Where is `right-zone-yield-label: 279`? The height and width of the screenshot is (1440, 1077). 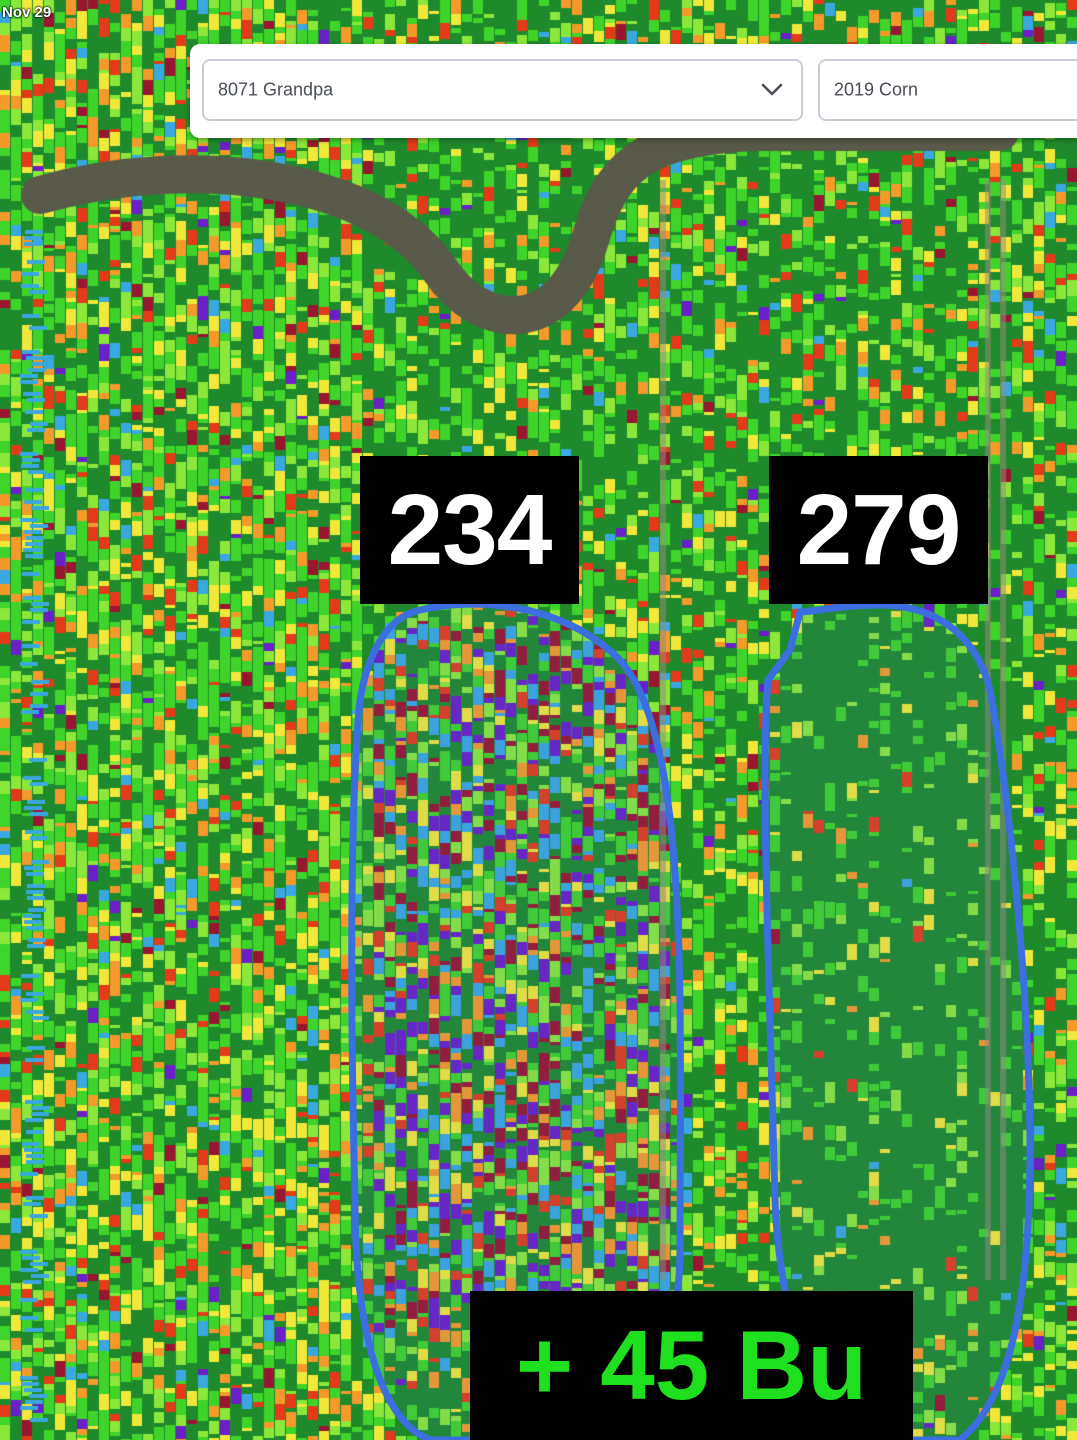 right-zone-yield-label: 279 is located at coordinates (878, 530).